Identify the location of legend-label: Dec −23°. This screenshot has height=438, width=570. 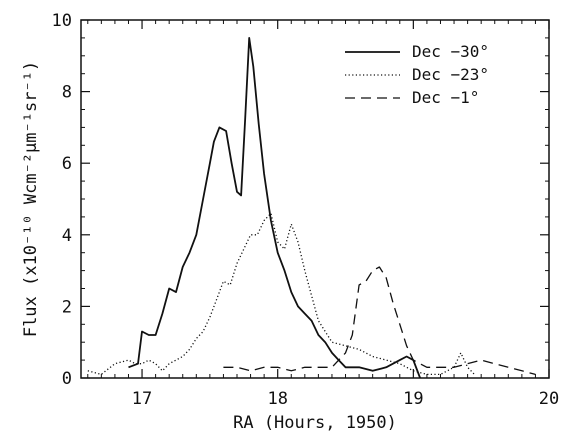
(450, 74).